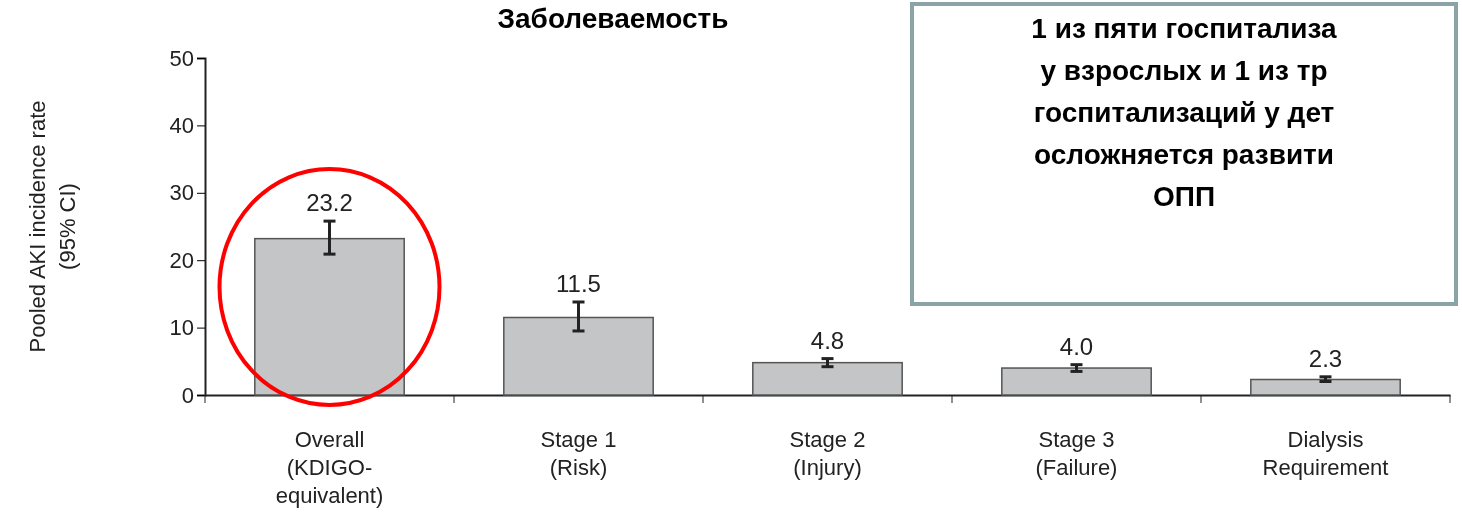 This screenshot has height=524, width=1462. What do you see at coordinates (181, 58) in the screenshot?
I see `y-tick-label: 50` at bounding box center [181, 58].